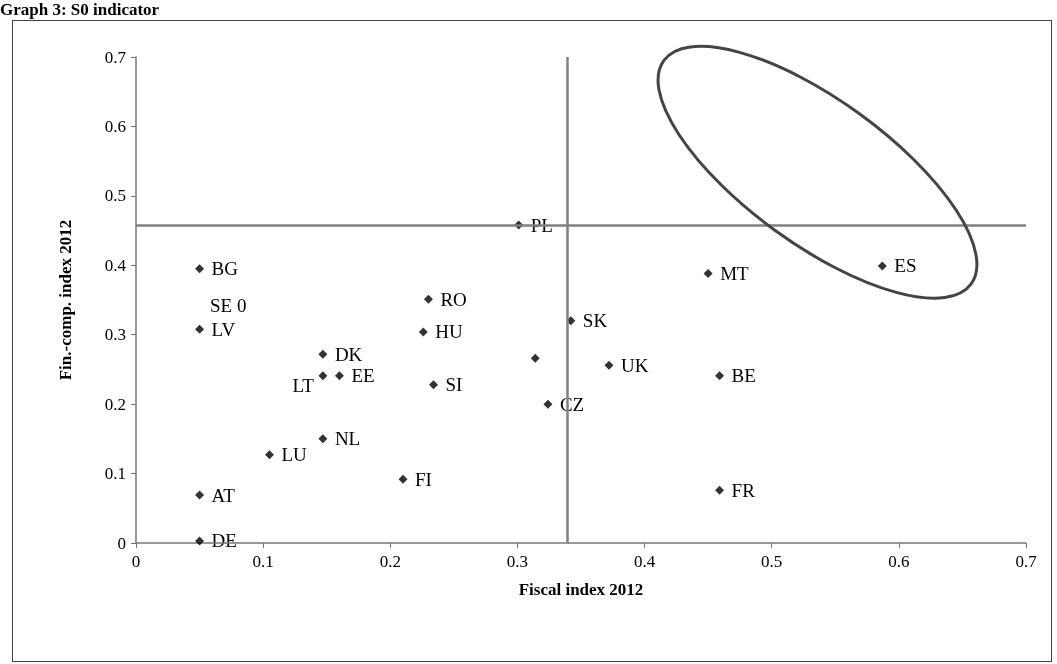 The height and width of the screenshot is (664, 1057). Describe the element at coordinates (136, 561) in the screenshot. I see `x-tick-label: 0` at that location.